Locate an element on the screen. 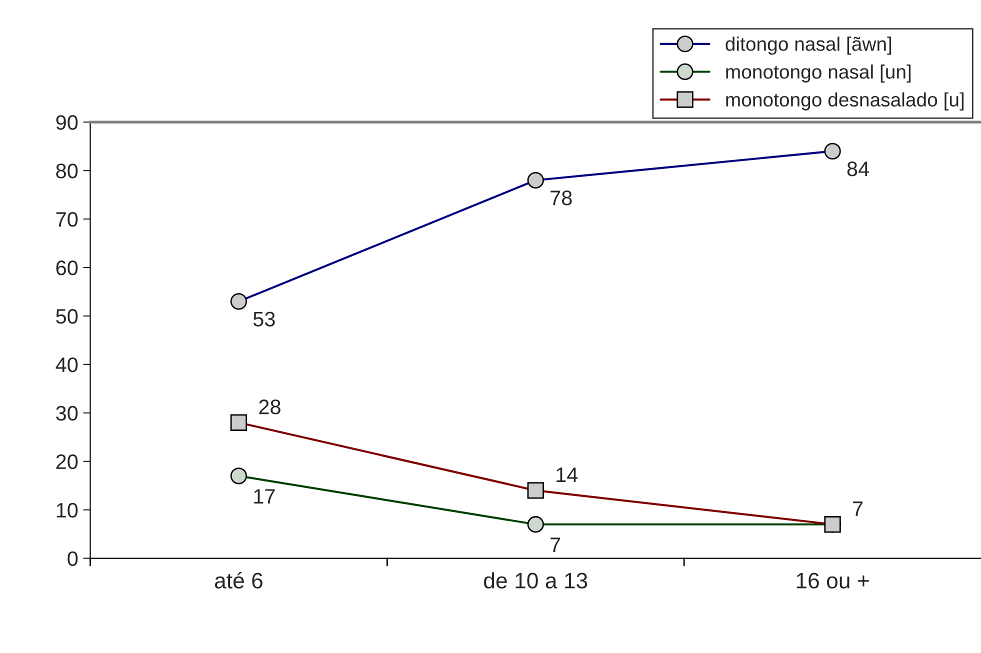  y-tick-label: 80 is located at coordinates (67, 171).